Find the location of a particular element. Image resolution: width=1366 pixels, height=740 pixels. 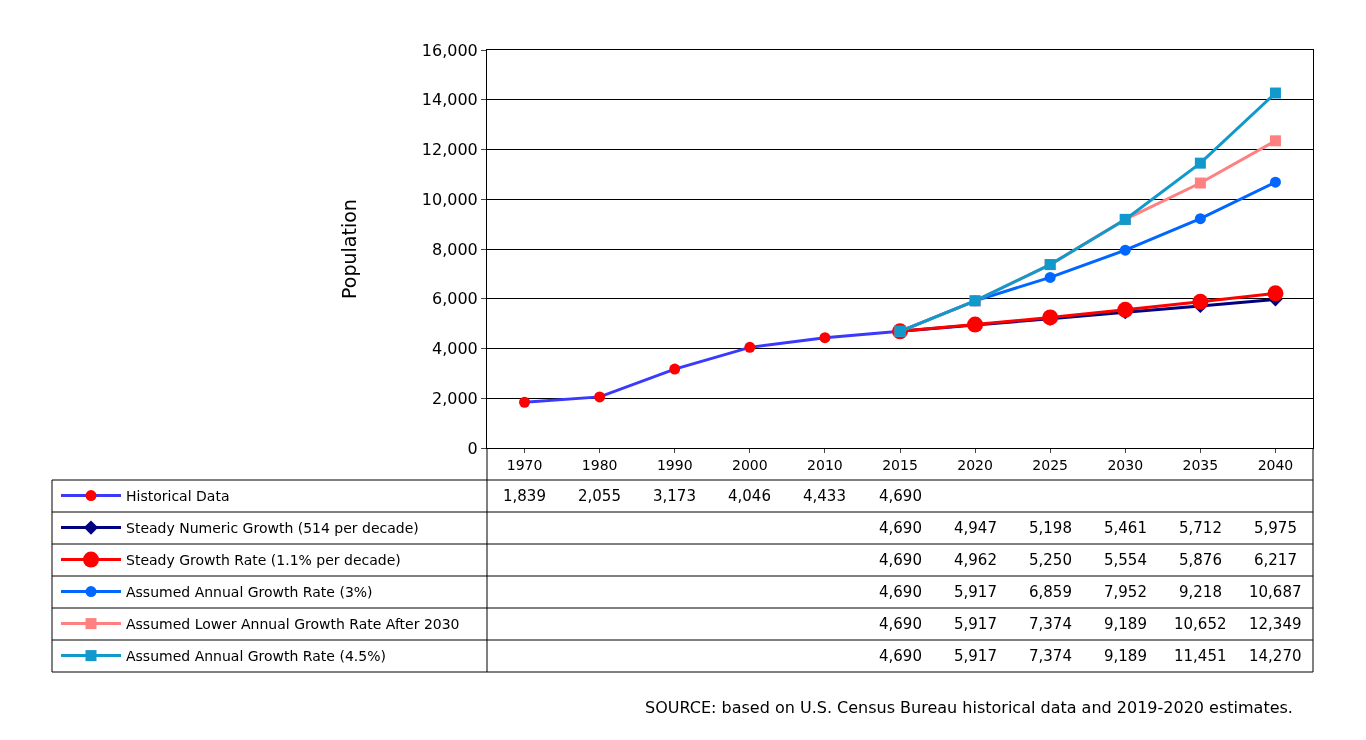

x-tick-label: 2025 is located at coordinates (1050, 464).